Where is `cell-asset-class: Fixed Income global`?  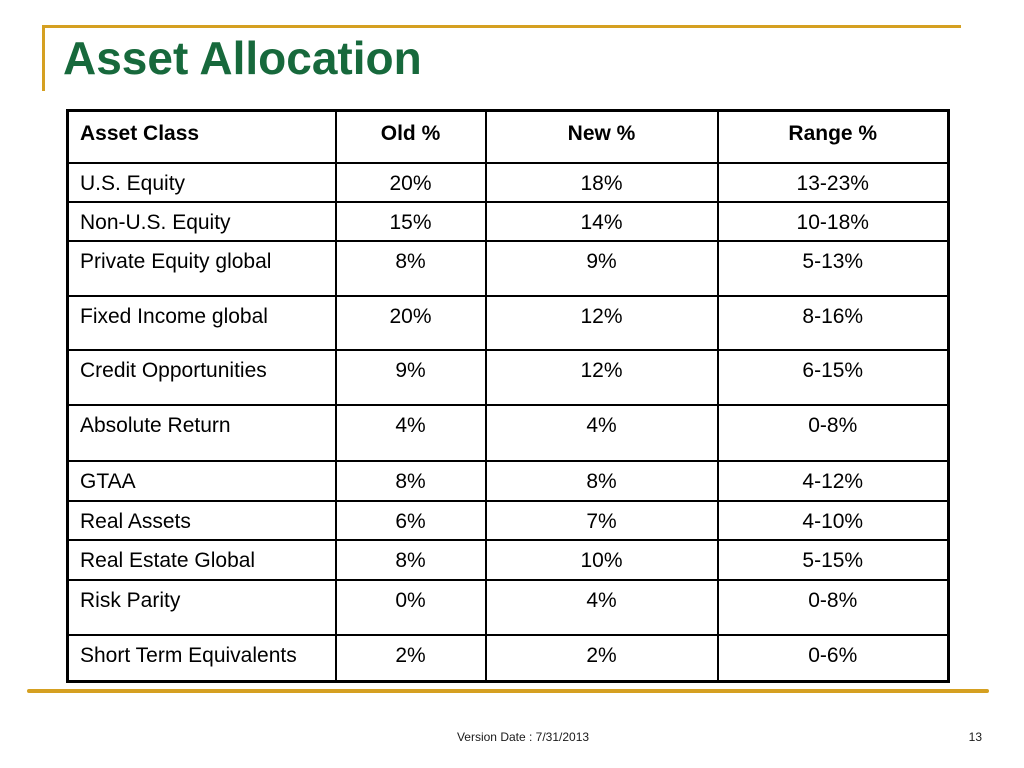
cell-asset-class: Fixed Income global is located at coordinates (201, 323).